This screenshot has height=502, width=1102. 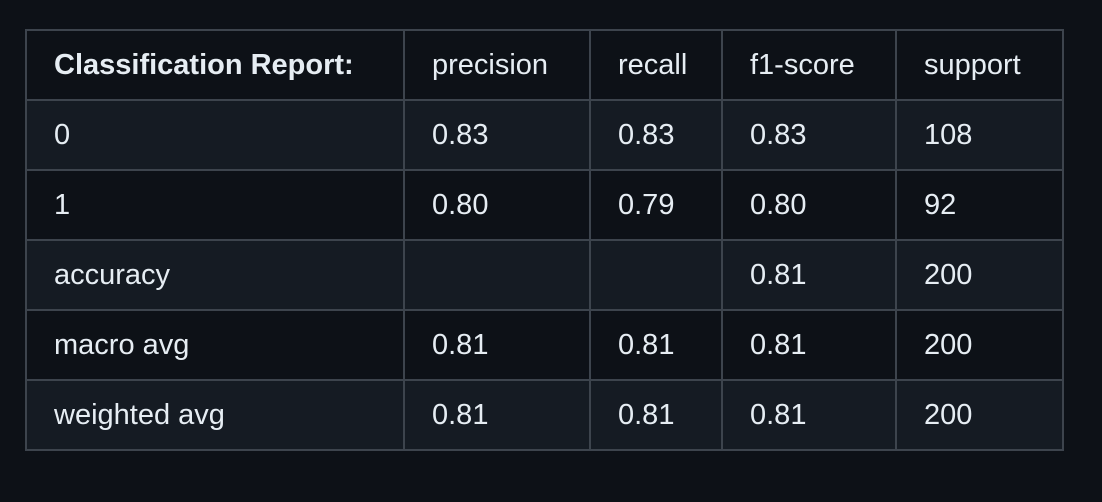 What do you see at coordinates (497, 275) in the screenshot?
I see `cell-precision` at bounding box center [497, 275].